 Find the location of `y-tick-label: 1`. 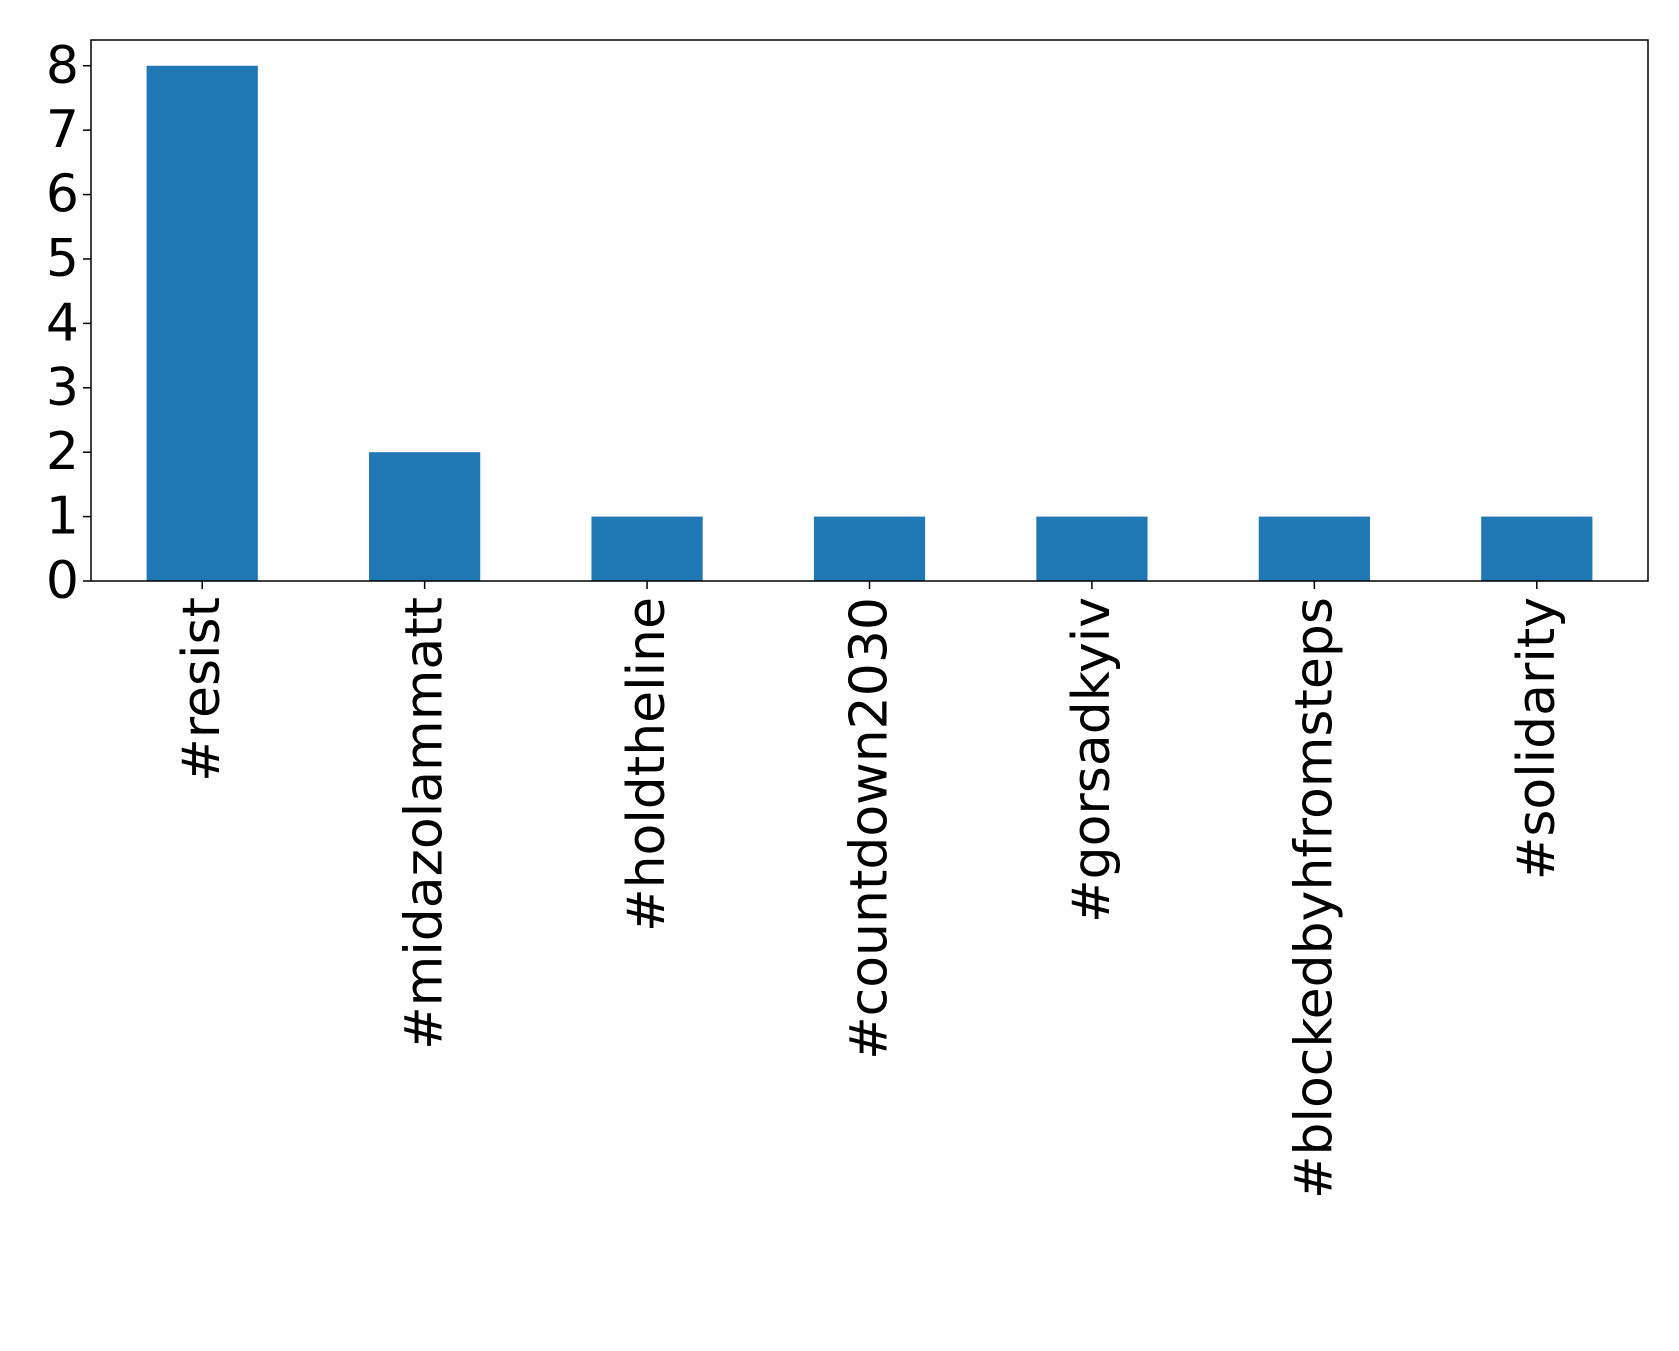

y-tick-label: 1 is located at coordinates (62, 517).